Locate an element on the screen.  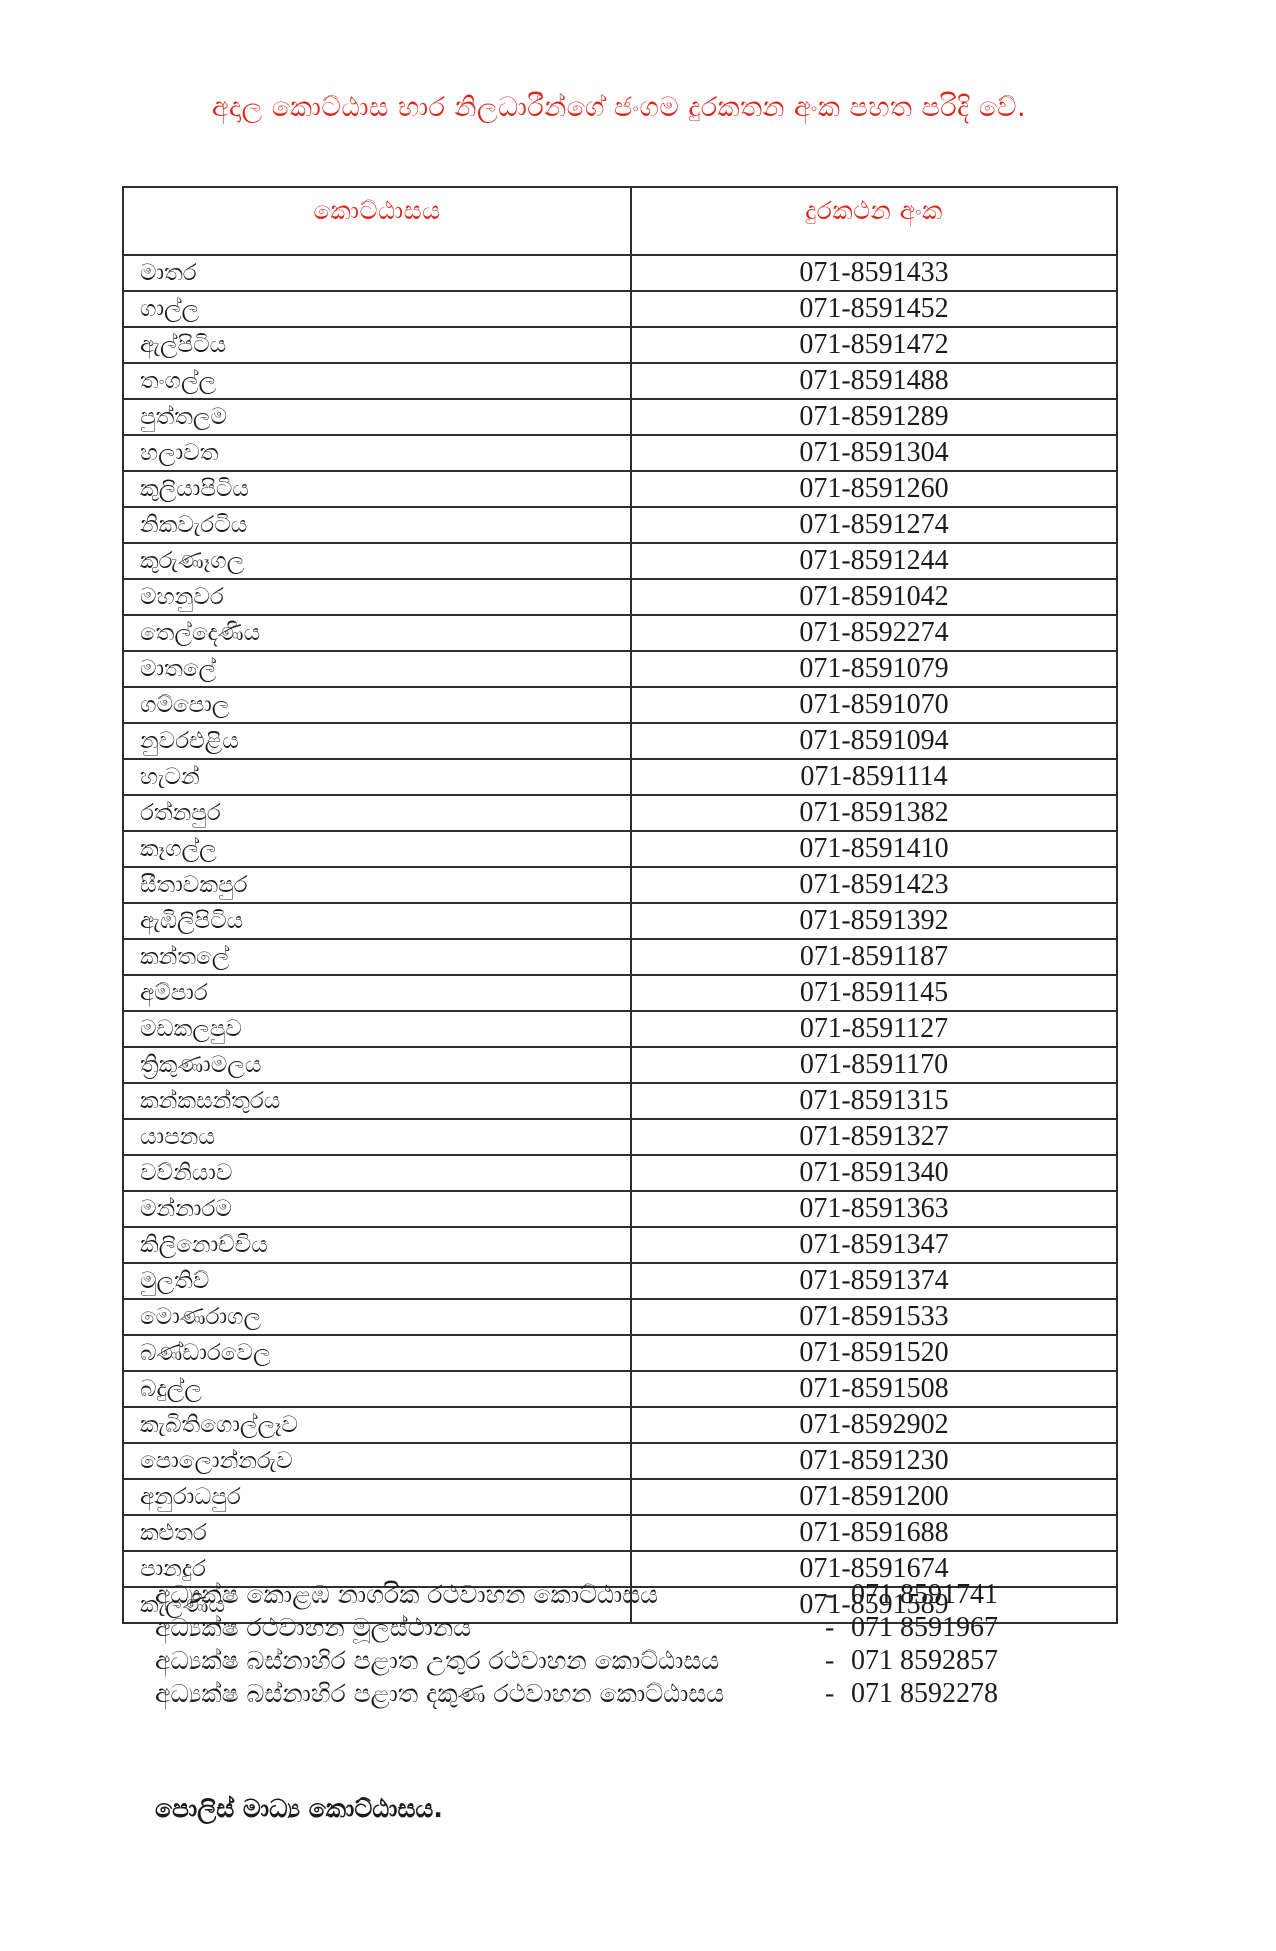
table-row: කැබිතිගොල්ලෑව 071-8592902 is located at coordinates (620, 1425).